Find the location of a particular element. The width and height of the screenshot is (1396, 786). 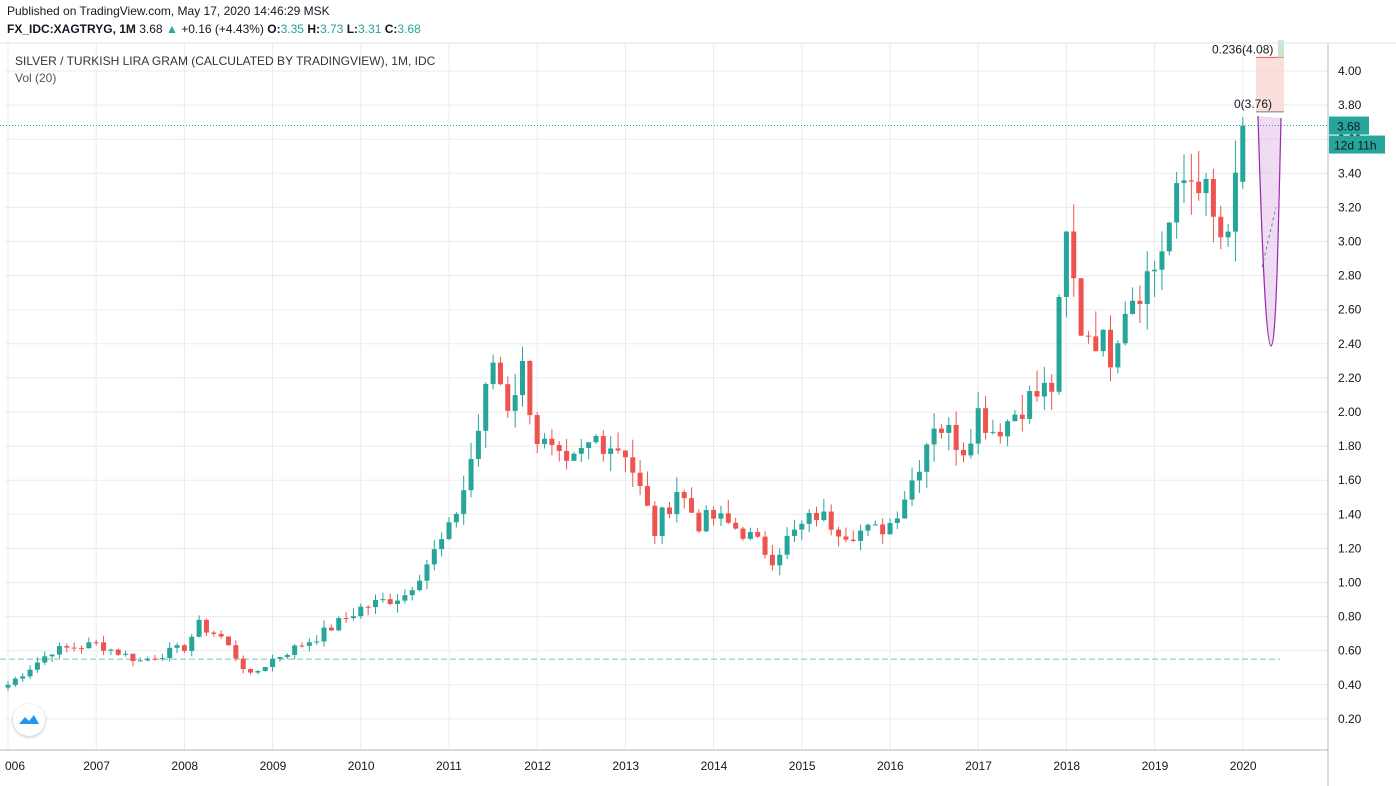

time-tick-label: 2015 is located at coordinates (802, 766).